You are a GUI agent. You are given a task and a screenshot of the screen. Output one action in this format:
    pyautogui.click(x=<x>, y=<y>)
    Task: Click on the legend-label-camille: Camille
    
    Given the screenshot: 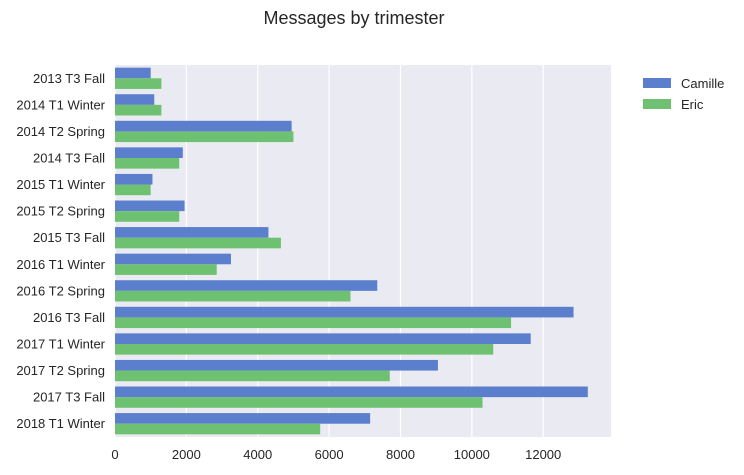 What is the action you would take?
    pyautogui.click(x=702, y=83)
    